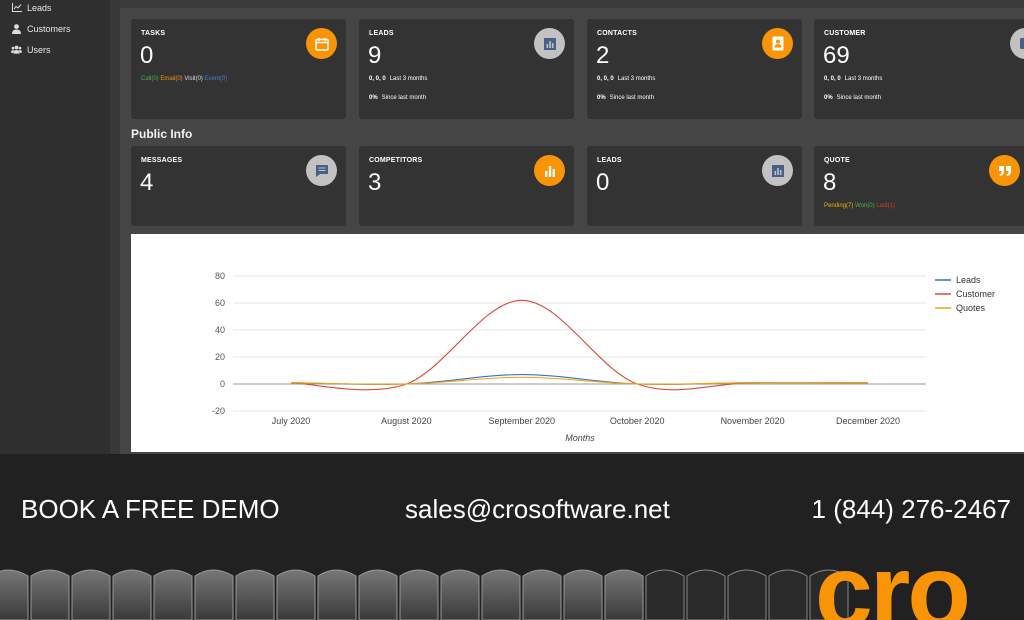  I want to click on x-tick-label: October 2020, so click(637, 421).